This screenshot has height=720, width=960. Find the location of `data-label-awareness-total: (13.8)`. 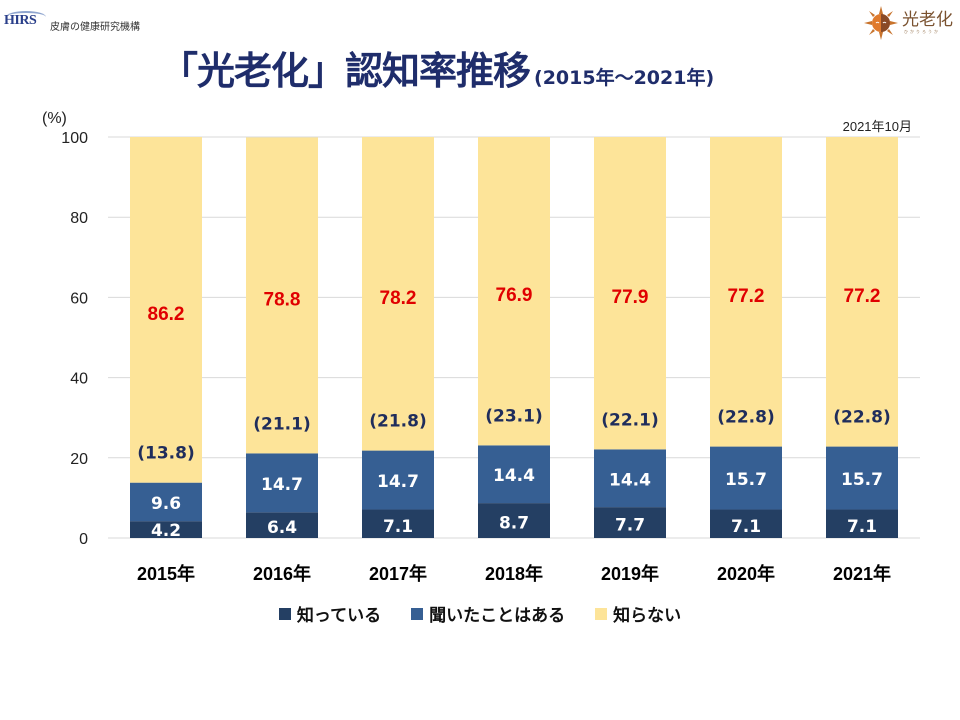

data-label-awareness-total: (13.8) is located at coordinates (165, 454).